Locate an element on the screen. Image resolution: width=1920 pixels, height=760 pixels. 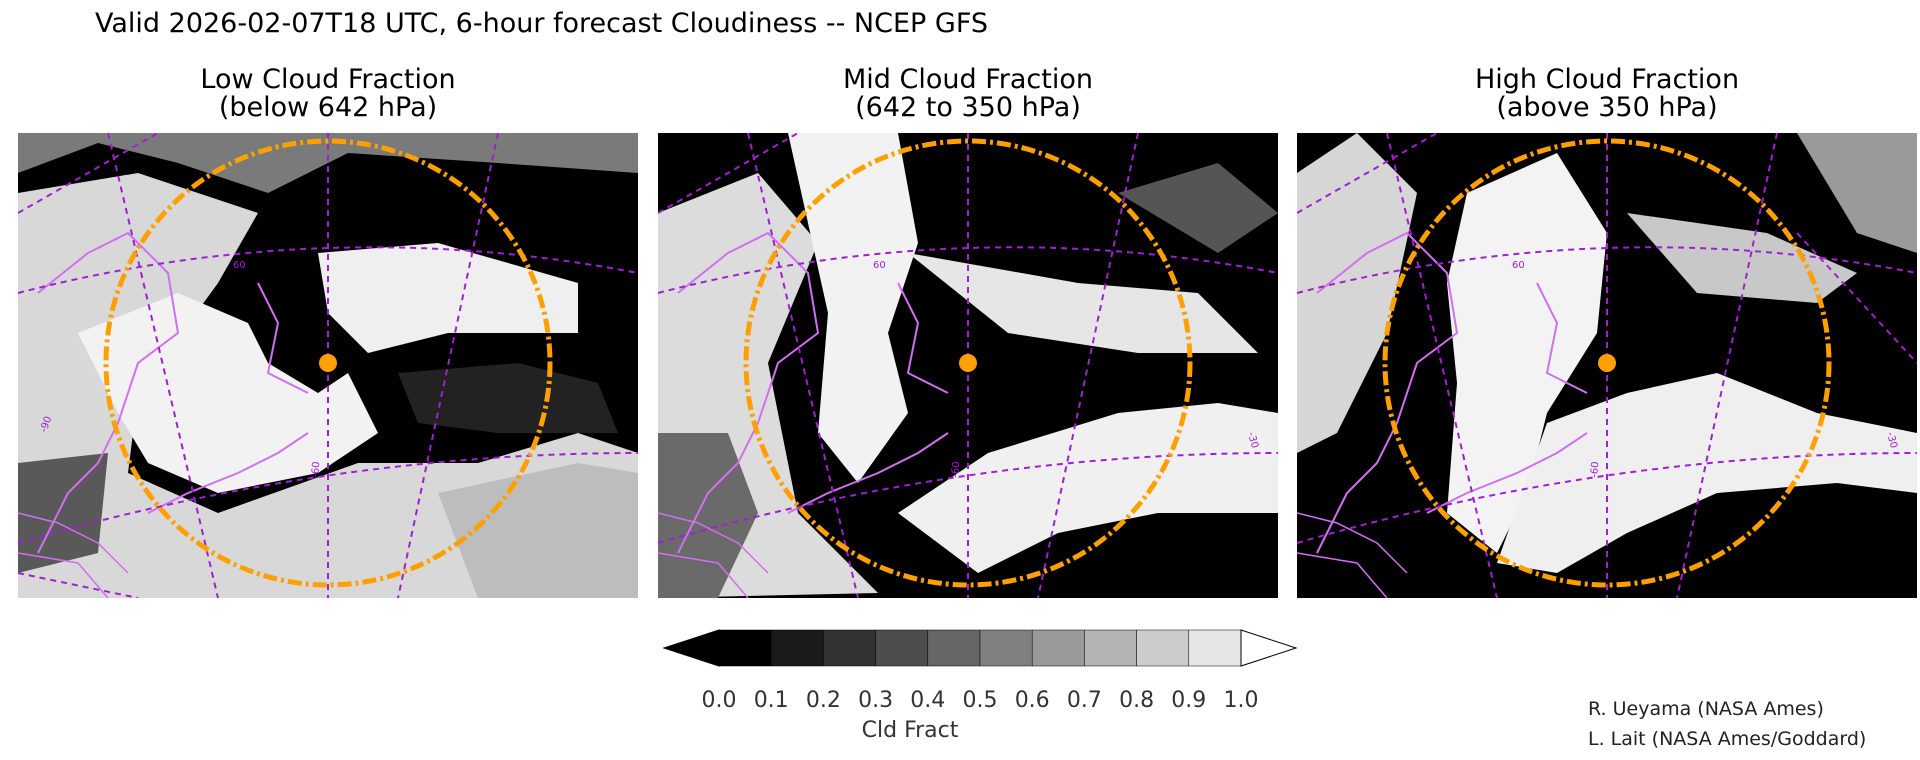
colorbar-tick-label: 0.2 is located at coordinates (823, 700).